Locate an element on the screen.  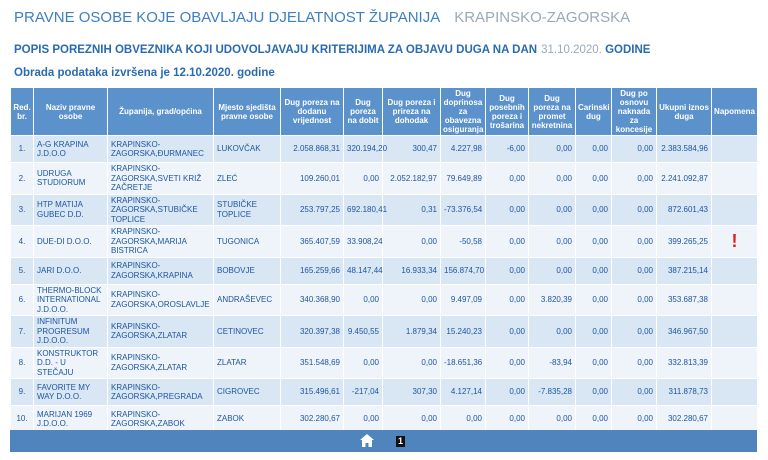
table-cell: 109.260,01 is located at coordinates (312, 178).